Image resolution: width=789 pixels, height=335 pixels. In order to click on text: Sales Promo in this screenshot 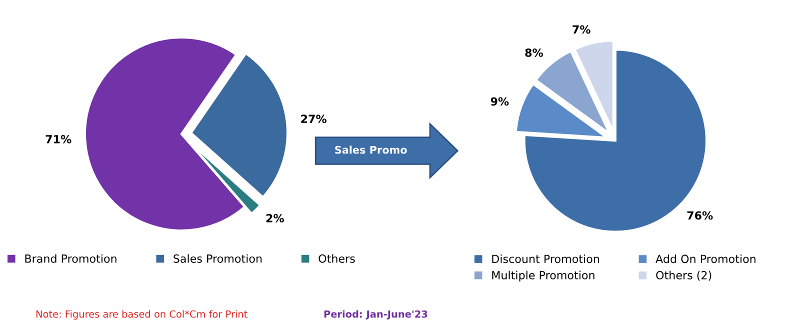, I will do `click(371, 150)`.